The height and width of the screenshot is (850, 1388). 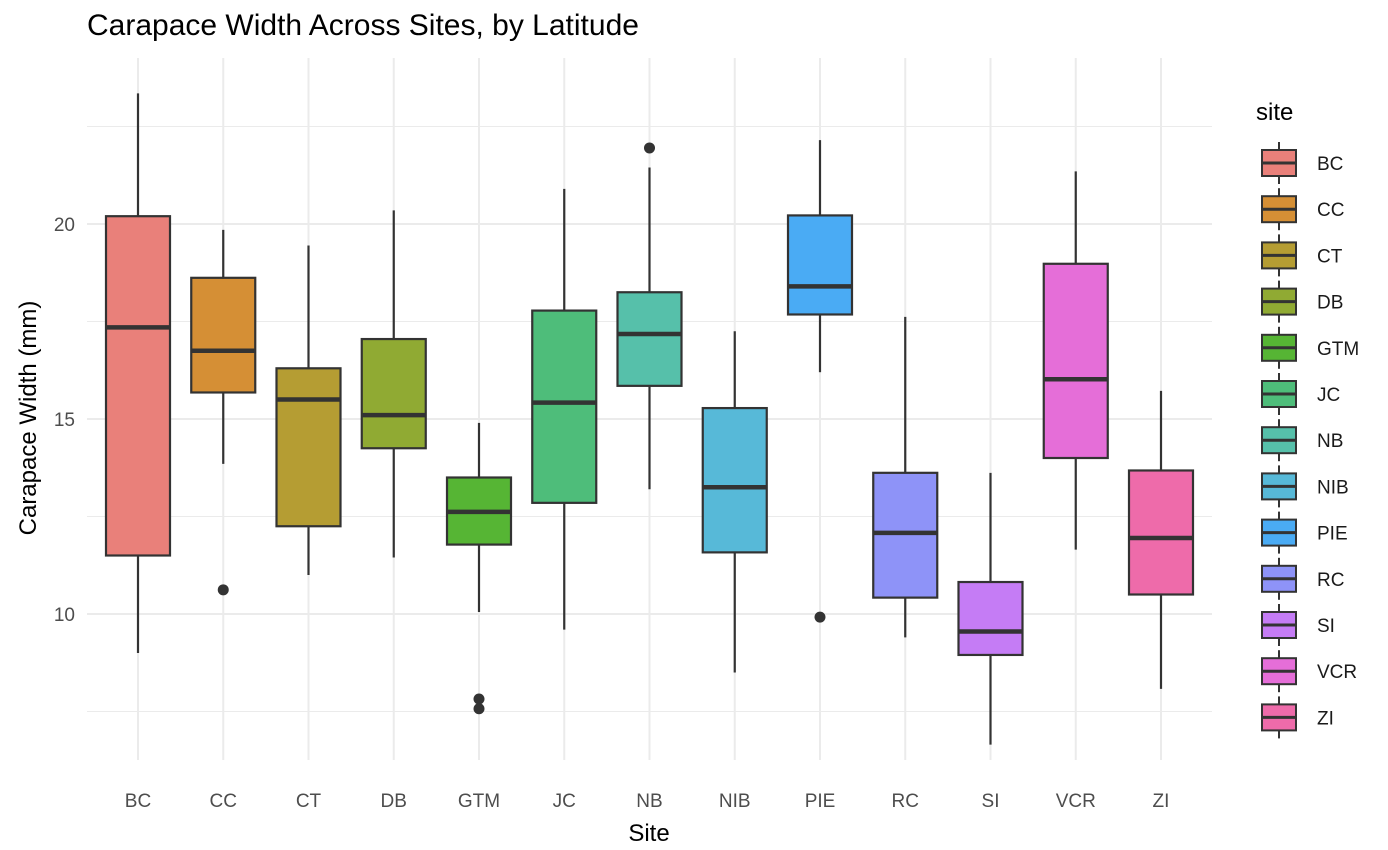 I want to click on y-axis-title: Carapace Width (mm), so click(x=28, y=418).